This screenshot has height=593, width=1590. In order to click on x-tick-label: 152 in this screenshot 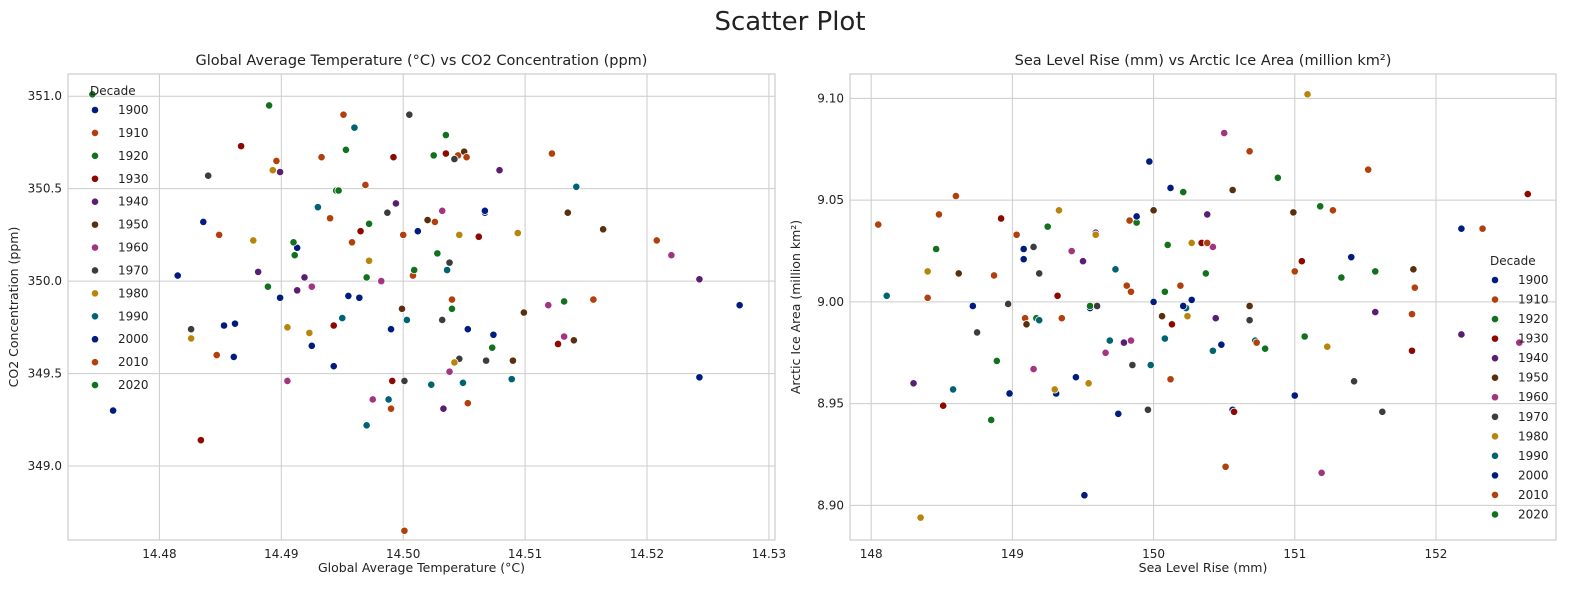, I will do `click(1436, 554)`.